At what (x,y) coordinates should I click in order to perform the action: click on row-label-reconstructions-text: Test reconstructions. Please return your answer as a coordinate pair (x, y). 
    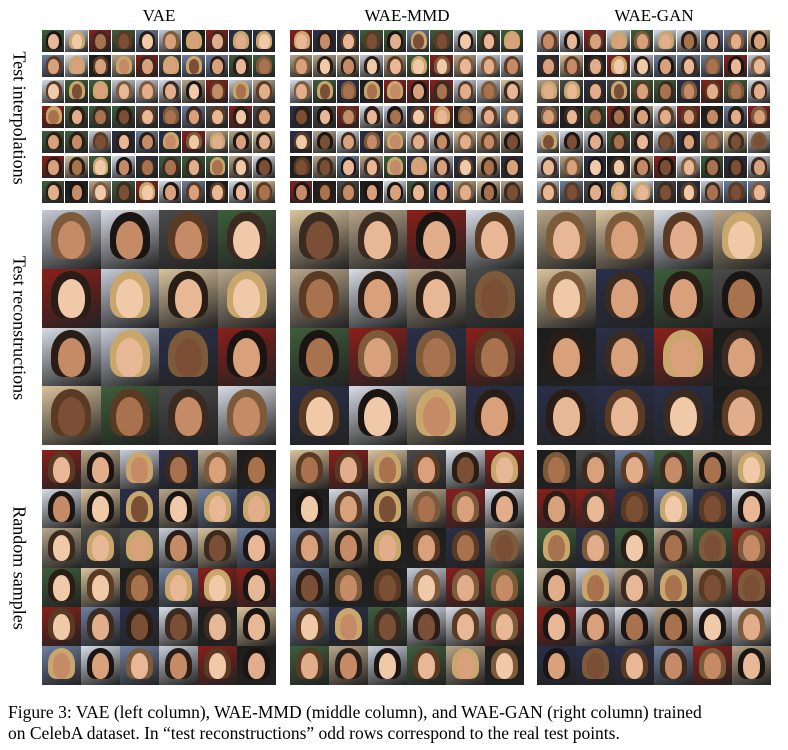
    Looking at the image, I should click on (19, 327).